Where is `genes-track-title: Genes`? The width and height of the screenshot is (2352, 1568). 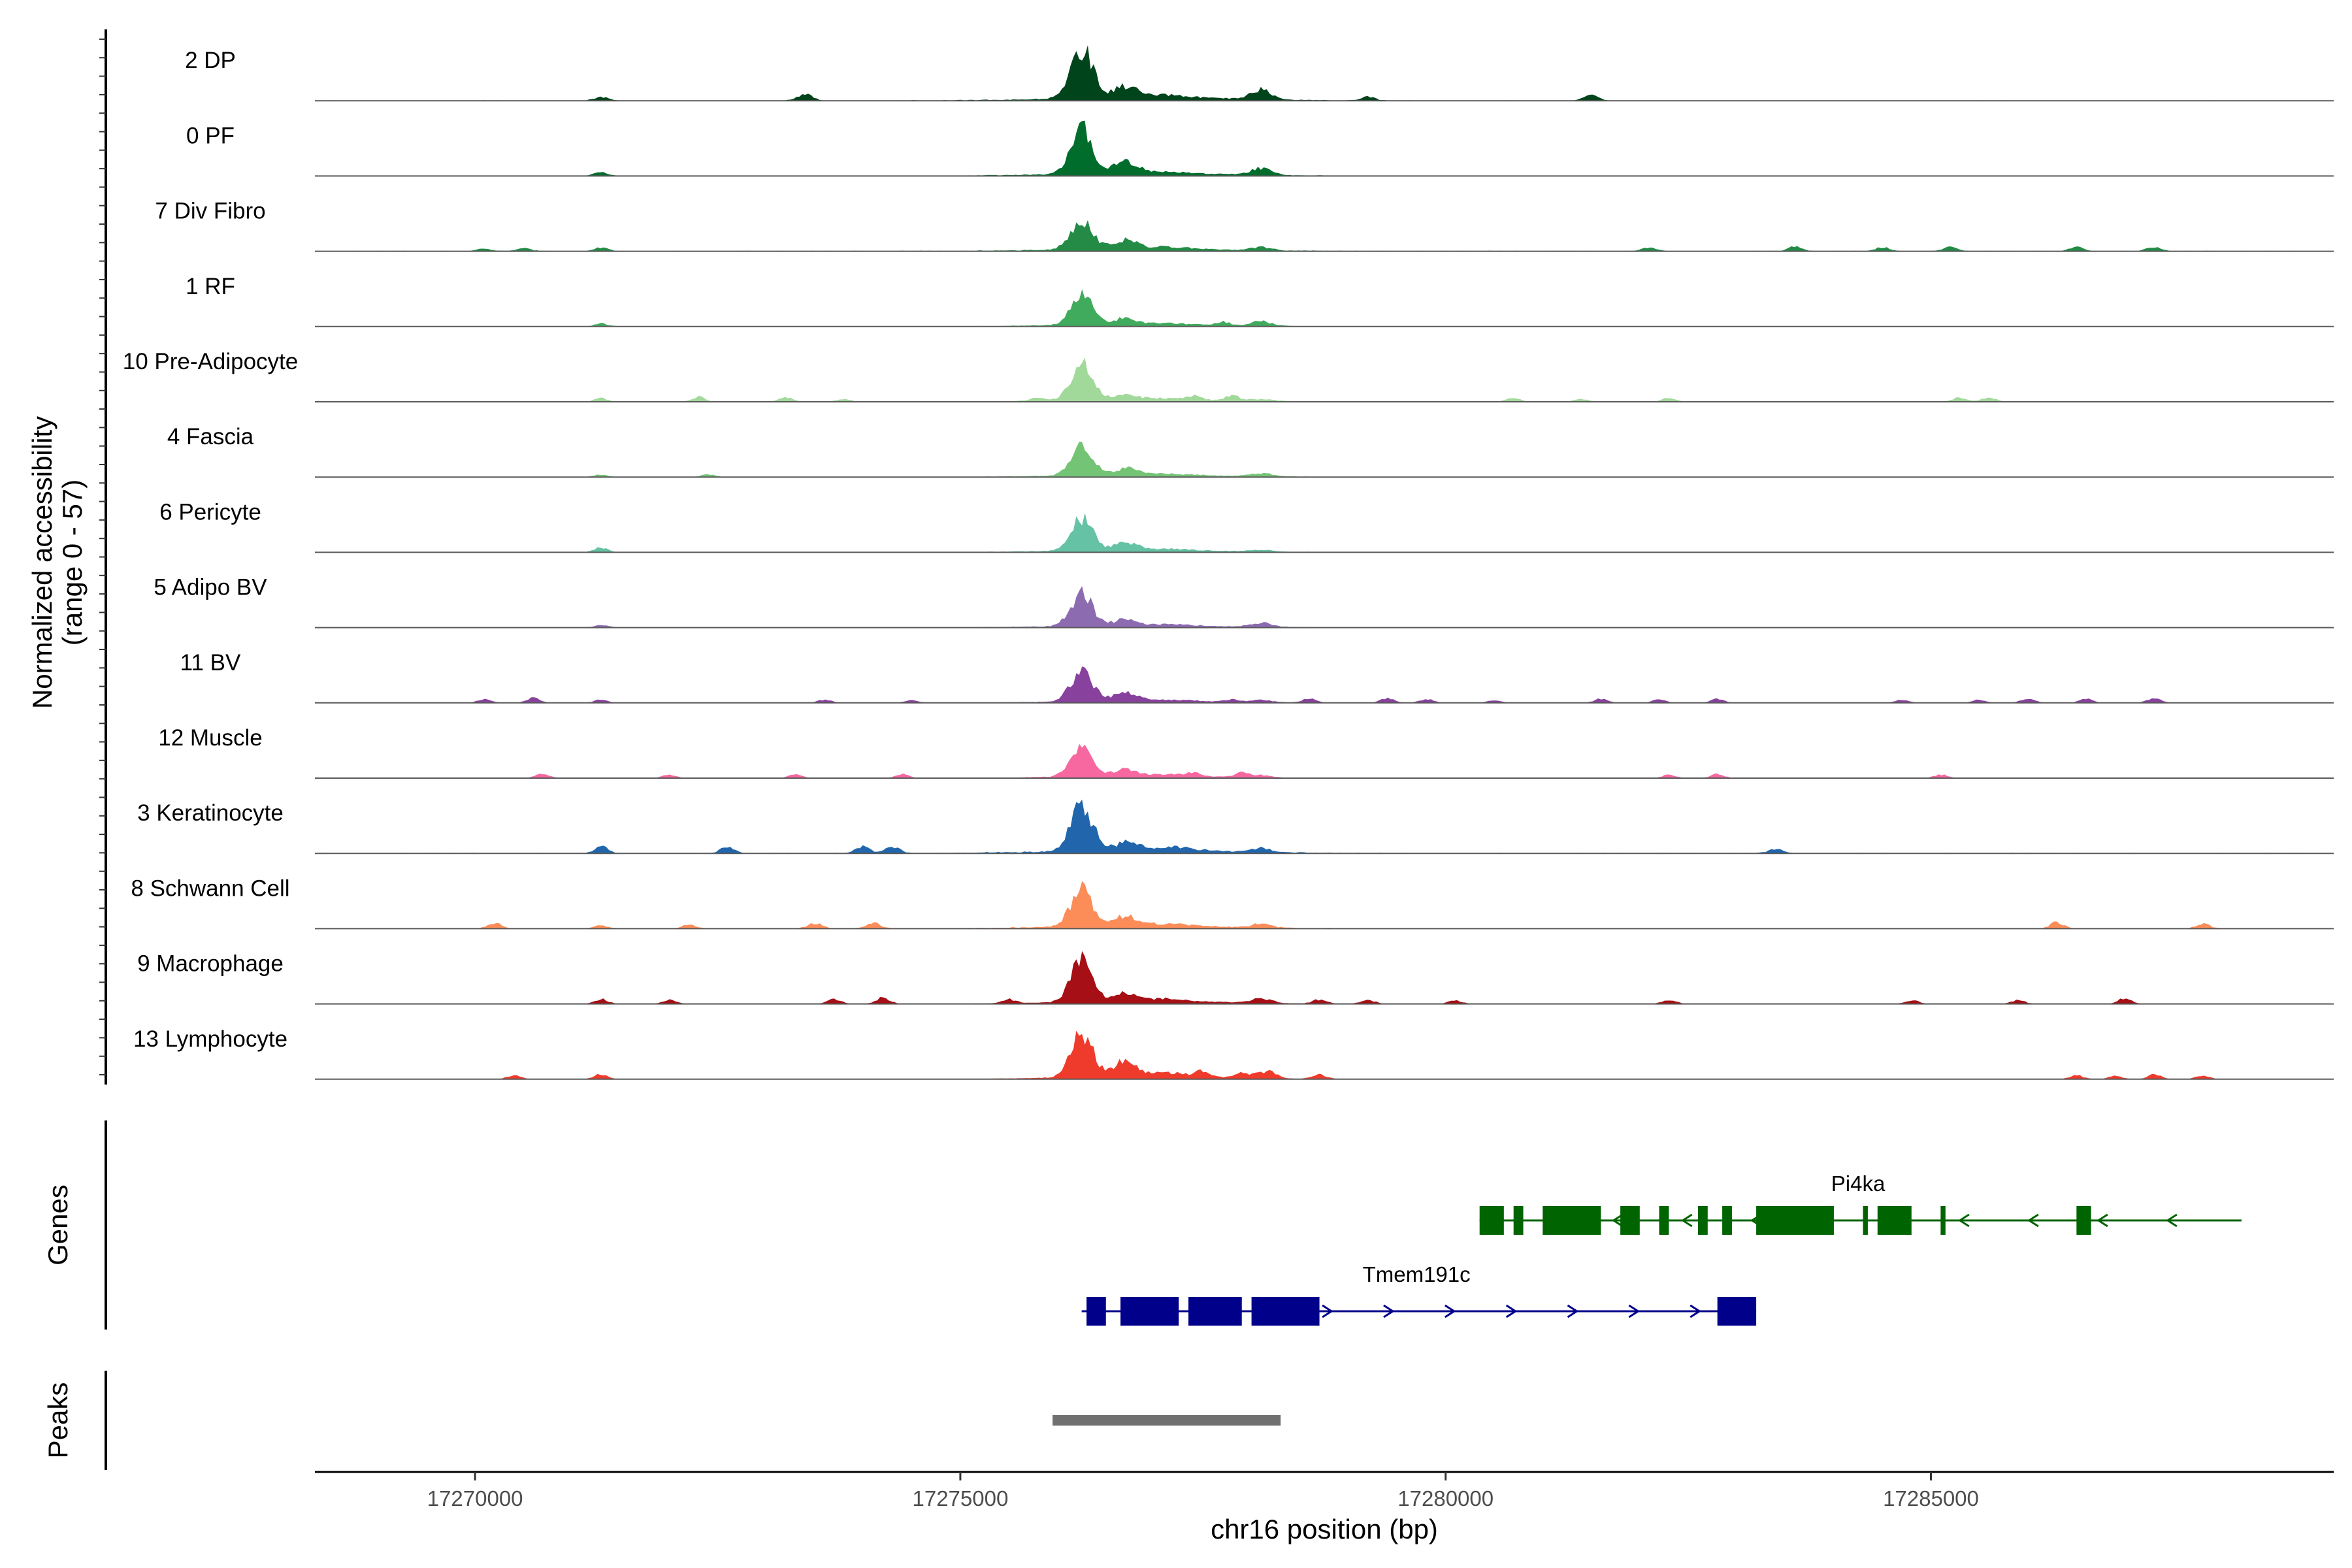
genes-track-title: Genes is located at coordinates (57, 1225).